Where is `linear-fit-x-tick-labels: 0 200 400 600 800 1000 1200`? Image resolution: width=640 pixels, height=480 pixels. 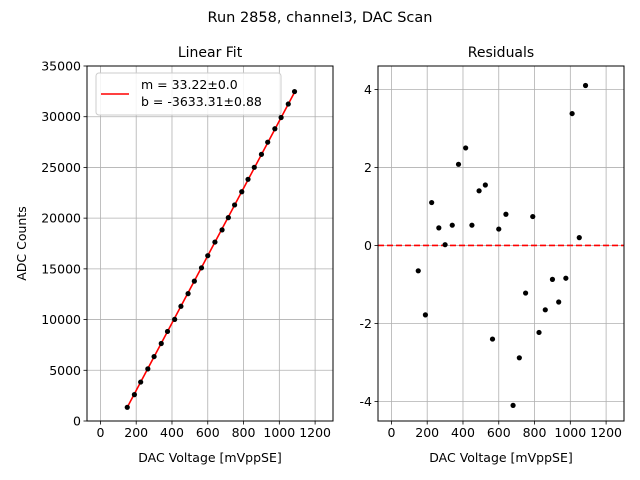
linear-fit-x-tick-labels: 0 200 400 600 800 1000 1200 is located at coordinates (213, 432).